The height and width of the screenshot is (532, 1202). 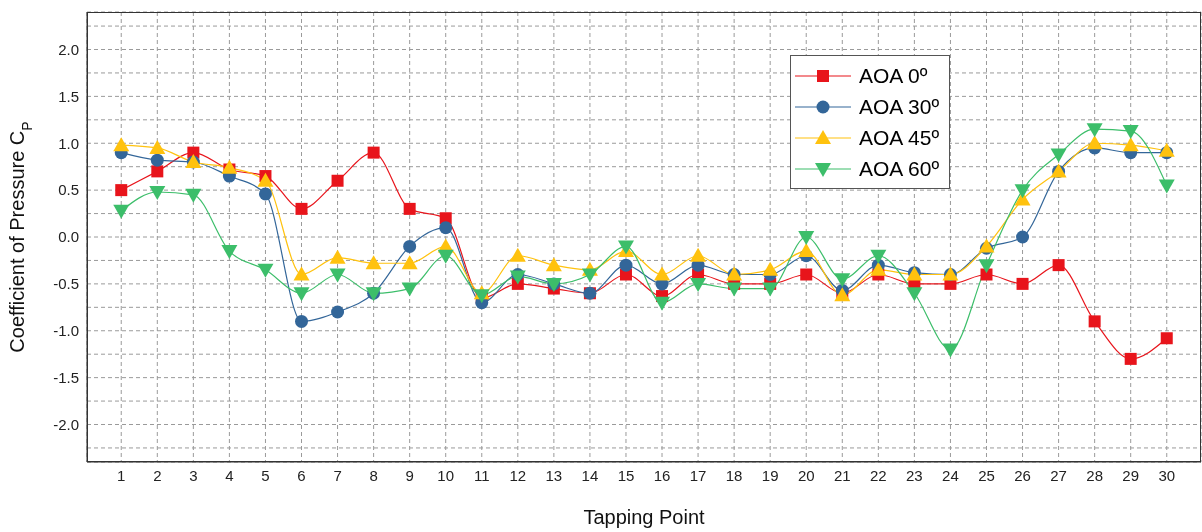 What do you see at coordinates (409, 475) in the screenshot?
I see `x-tick-label: 9` at bounding box center [409, 475].